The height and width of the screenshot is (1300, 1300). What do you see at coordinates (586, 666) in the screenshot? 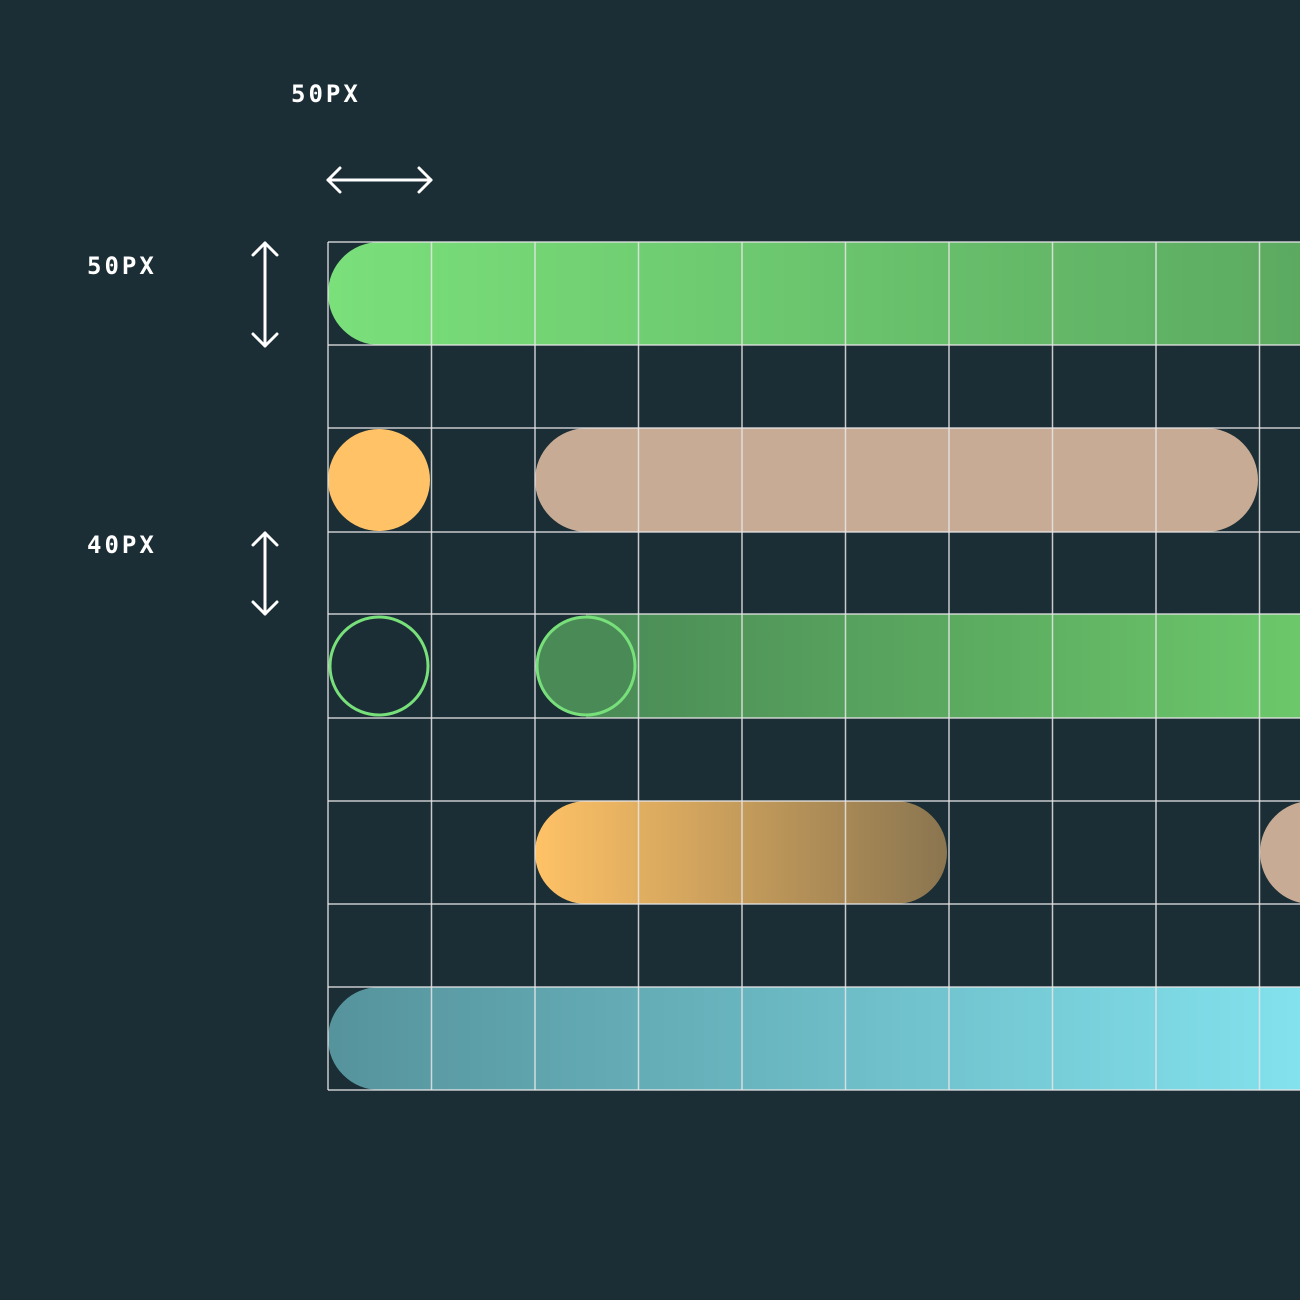
I see `green-filled-circle` at bounding box center [586, 666].